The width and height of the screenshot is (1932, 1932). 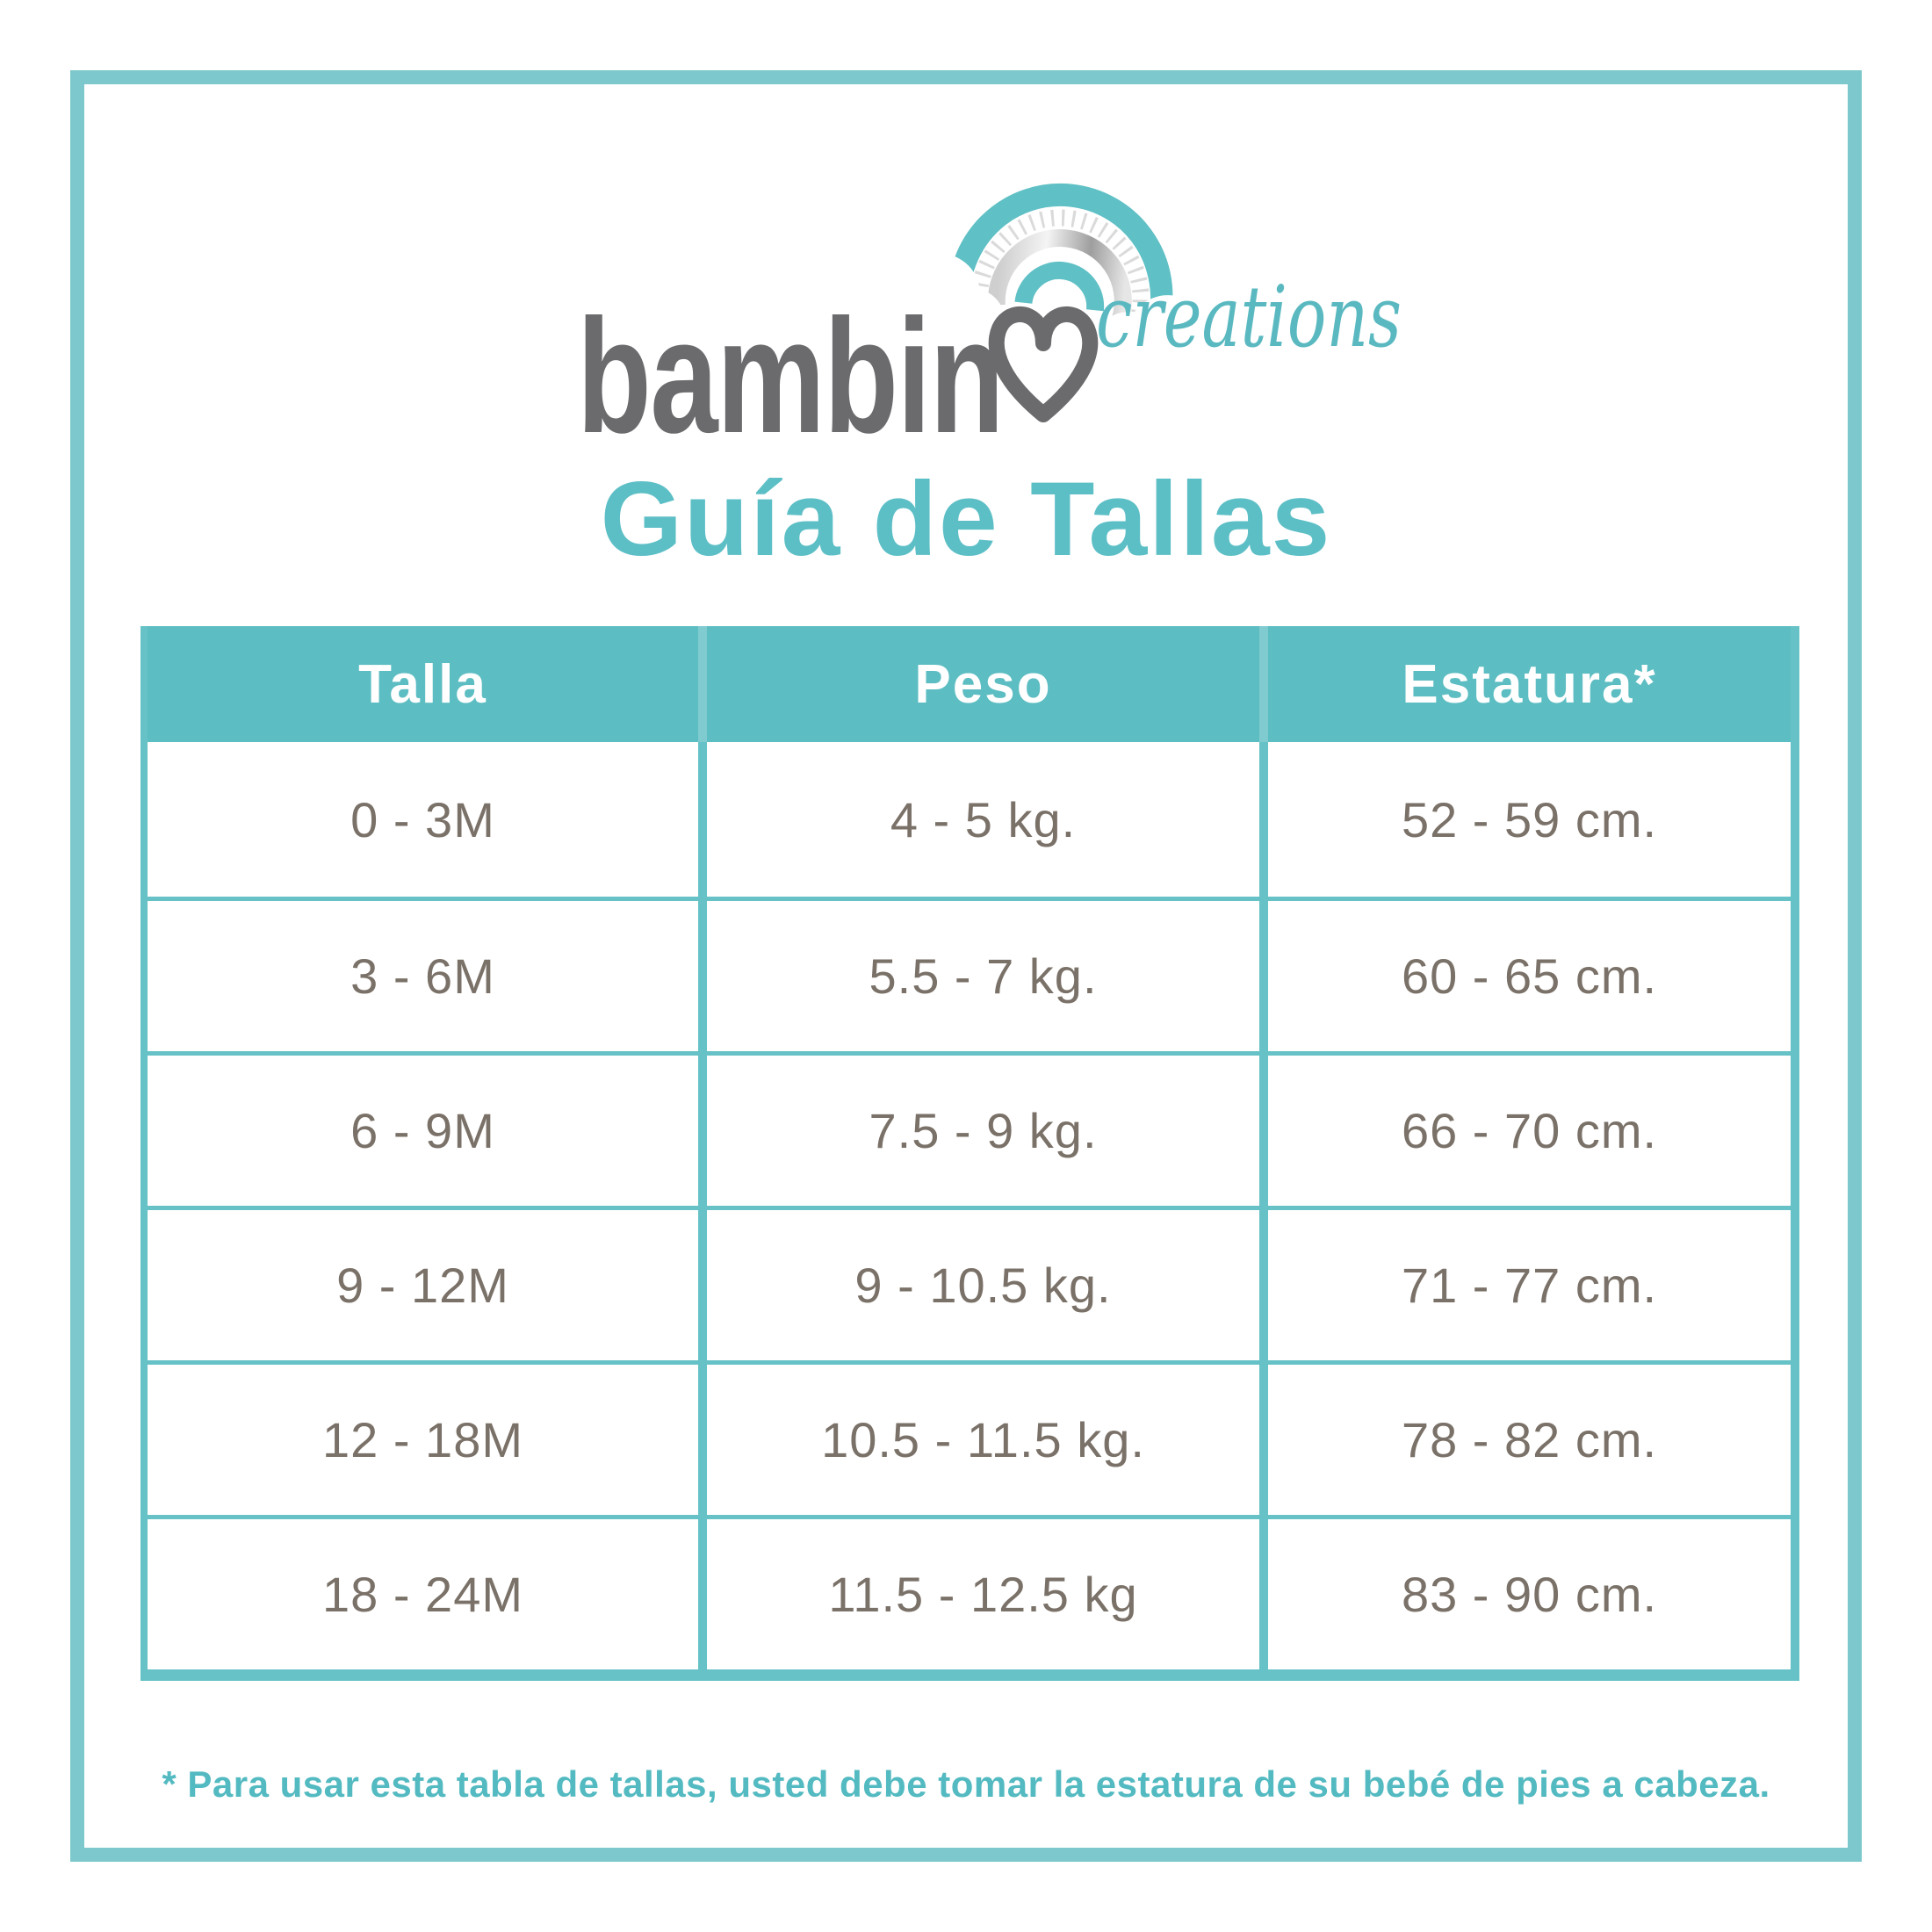 What do you see at coordinates (422, 1285) in the screenshot?
I see `cell-talla: 9 - 12M` at bounding box center [422, 1285].